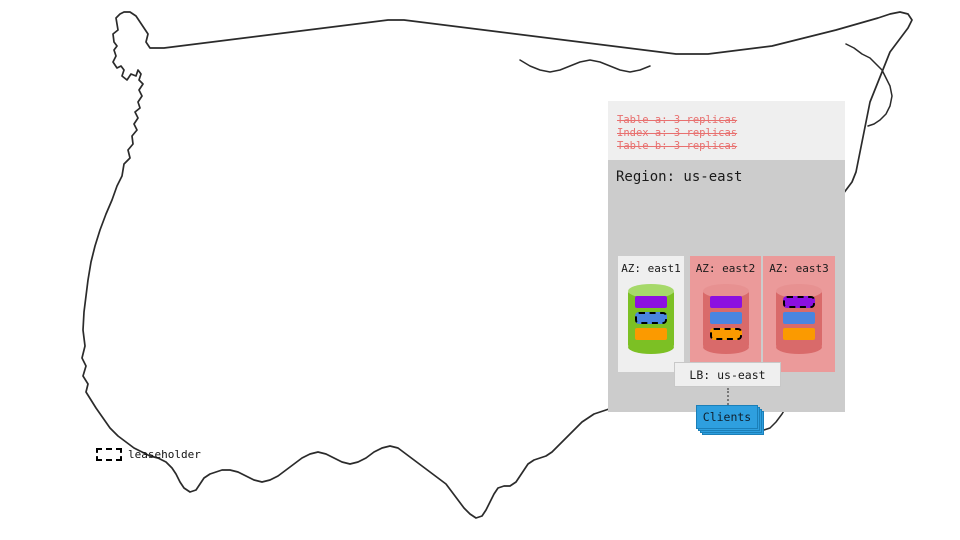  Describe the element at coordinates (585, 66) in the screenshot. I see `us-great-lakes-detail` at that location.